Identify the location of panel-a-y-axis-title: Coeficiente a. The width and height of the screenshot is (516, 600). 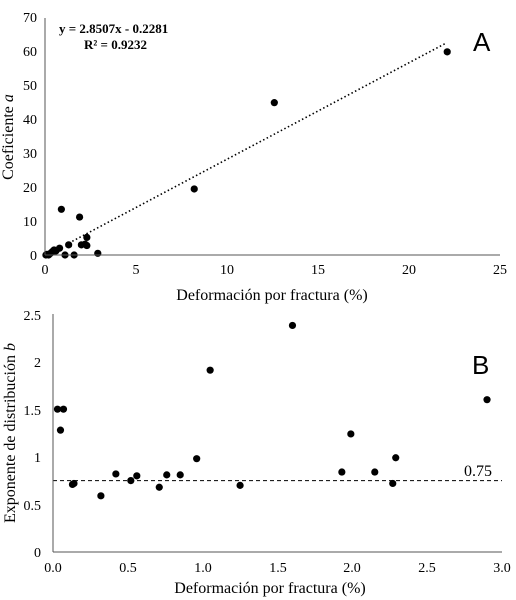
(8, 137).